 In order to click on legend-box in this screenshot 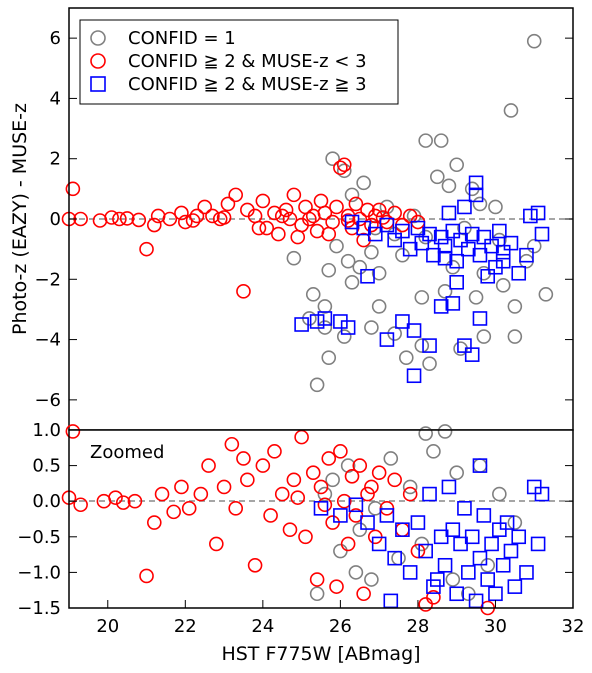, I will do `click(239, 62)`.